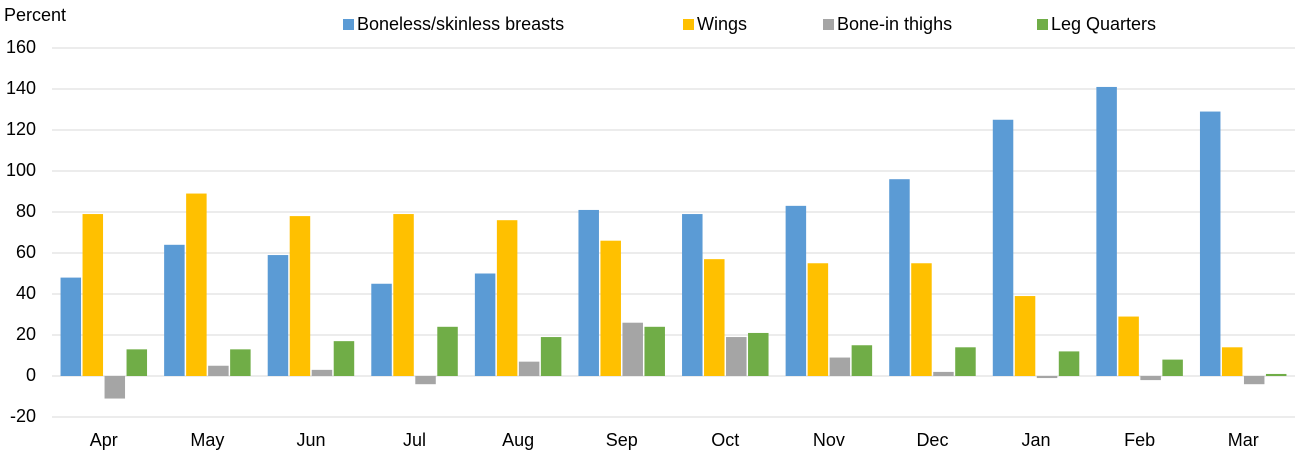  I want to click on x-tick-label: Apr, so click(104, 440).